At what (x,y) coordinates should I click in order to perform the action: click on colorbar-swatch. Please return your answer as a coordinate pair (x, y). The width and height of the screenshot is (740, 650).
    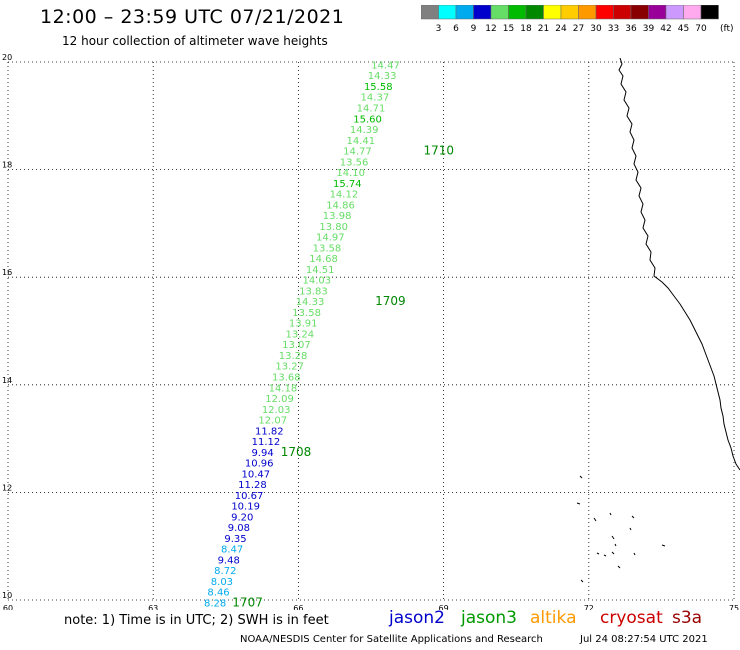
    Looking at the image, I should click on (709, 12).